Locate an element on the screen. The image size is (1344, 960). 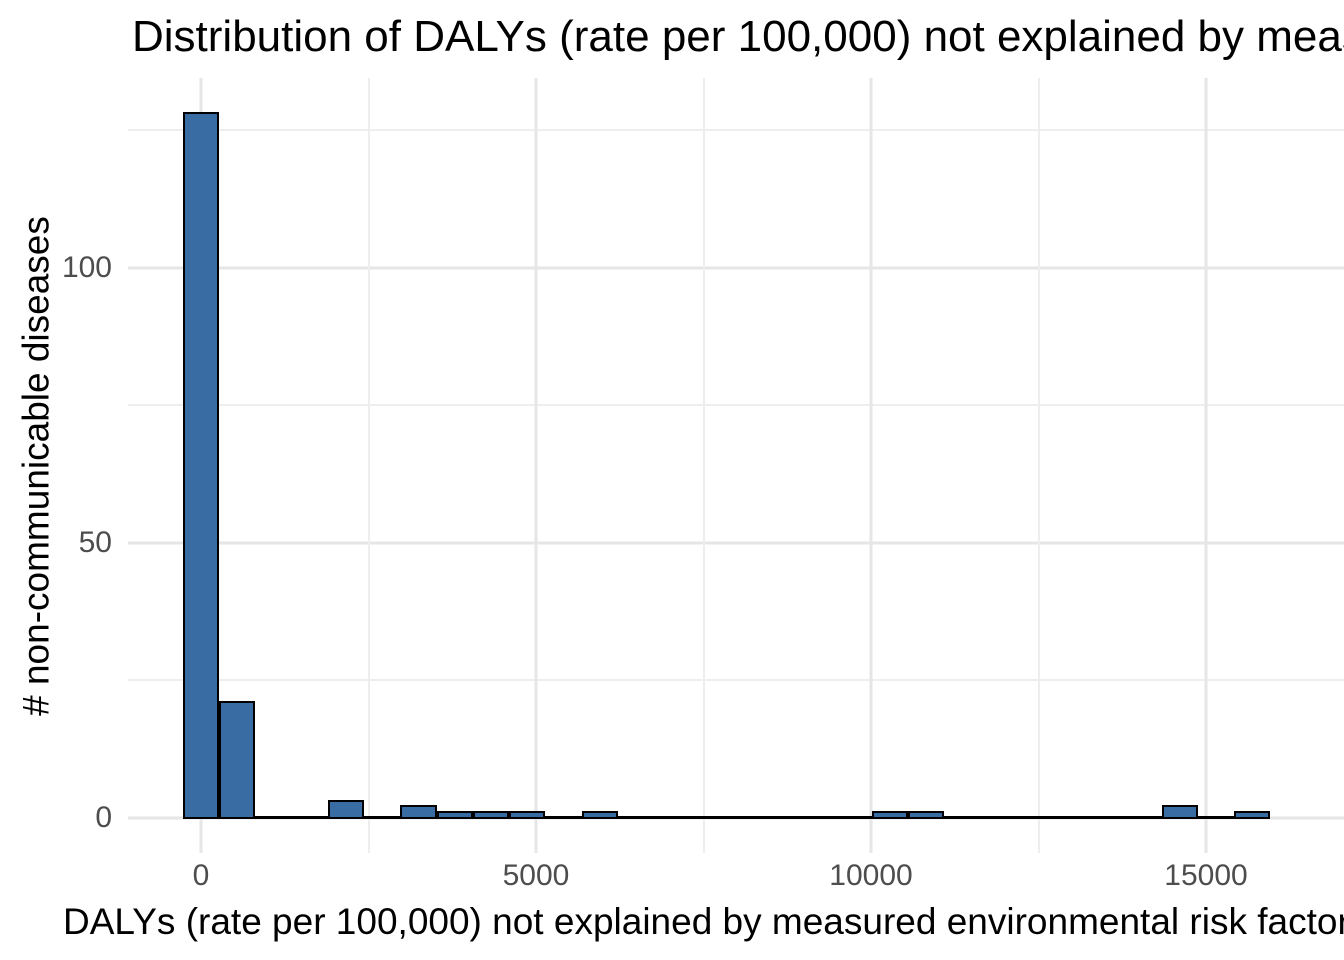
y-tick-label: 0 is located at coordinates (103, 817).